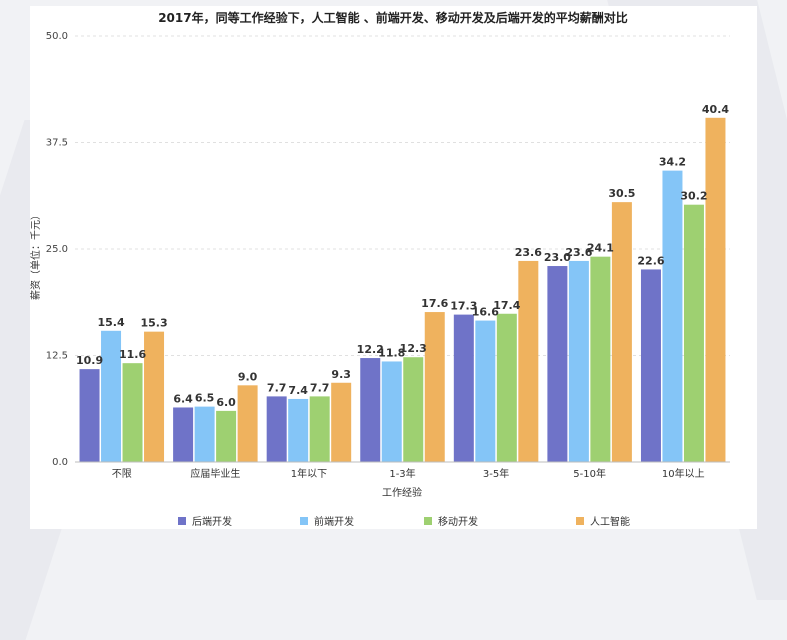 The width and height of the screenshot is (787, 640). I want to click on data-label: 16.6, so click(485, 312).